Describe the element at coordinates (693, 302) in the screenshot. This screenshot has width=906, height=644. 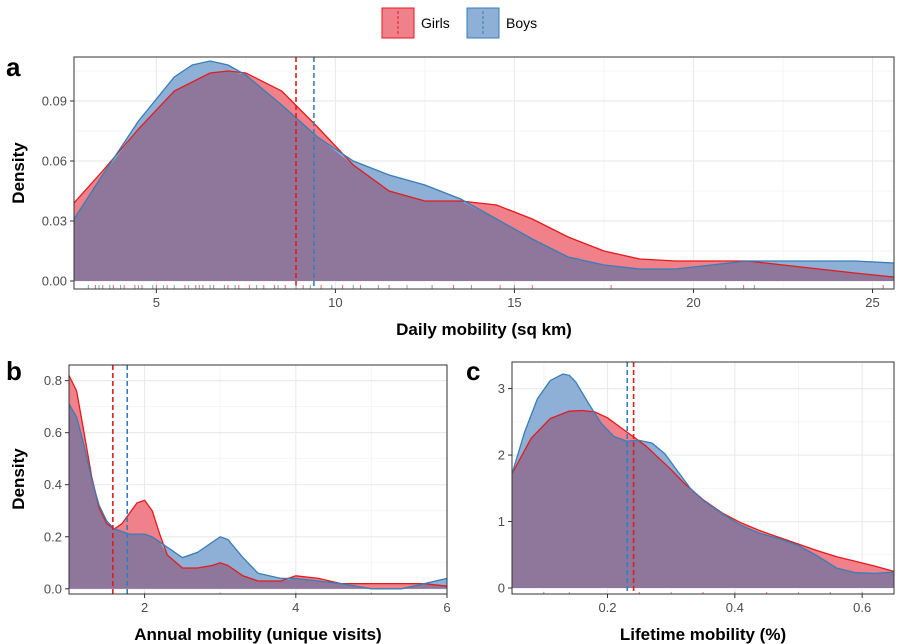
I see `x-tick-label: 20` at that location.